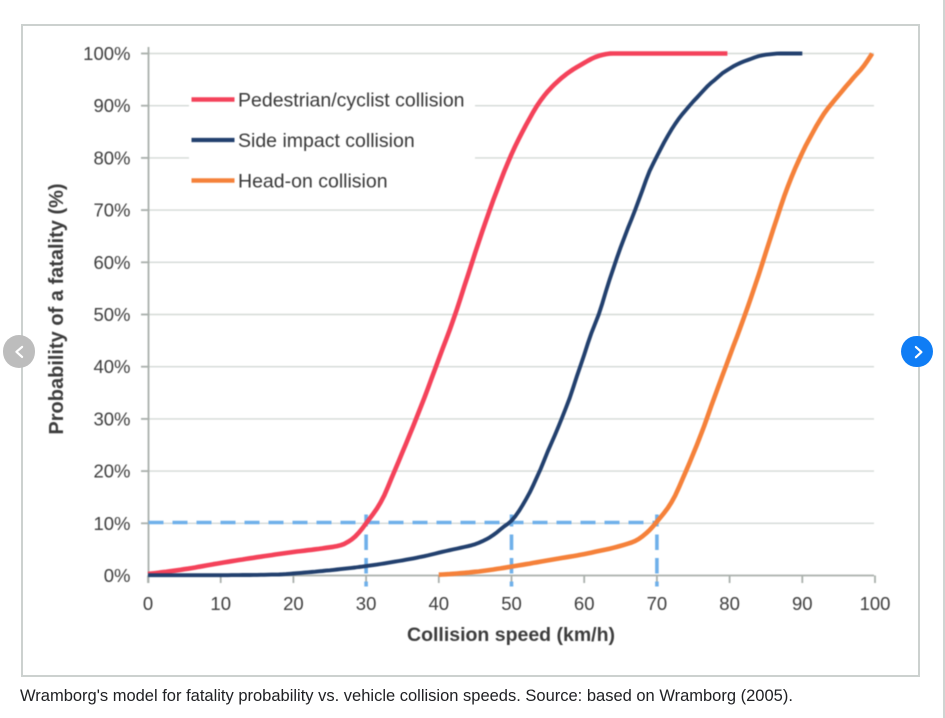  Describe the element at coordinates (148, 603) in the screenshot. I see `svg-text: 0` at that location.